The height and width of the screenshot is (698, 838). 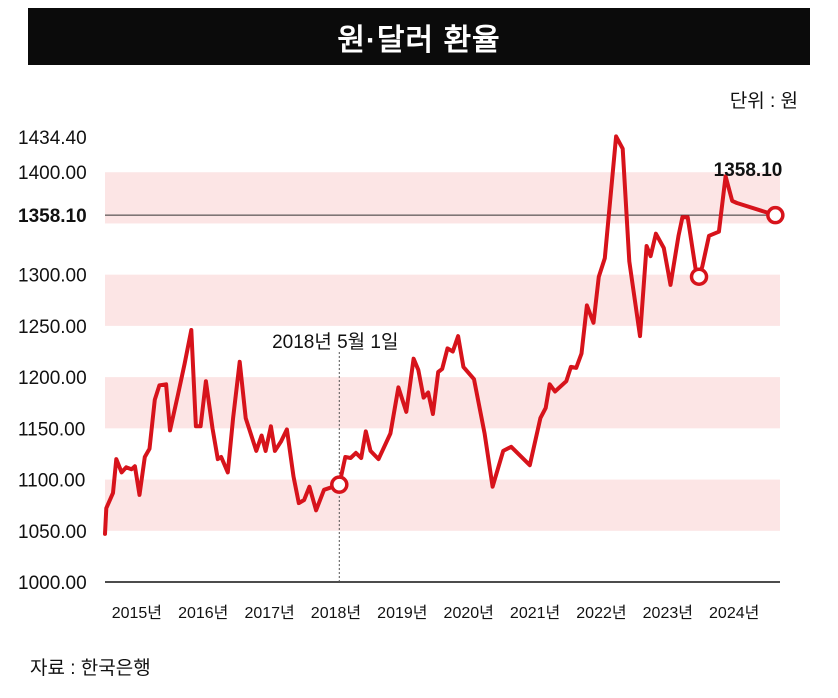 I want to click on x-tick-label: 2021년, so click(x=535, y=613).